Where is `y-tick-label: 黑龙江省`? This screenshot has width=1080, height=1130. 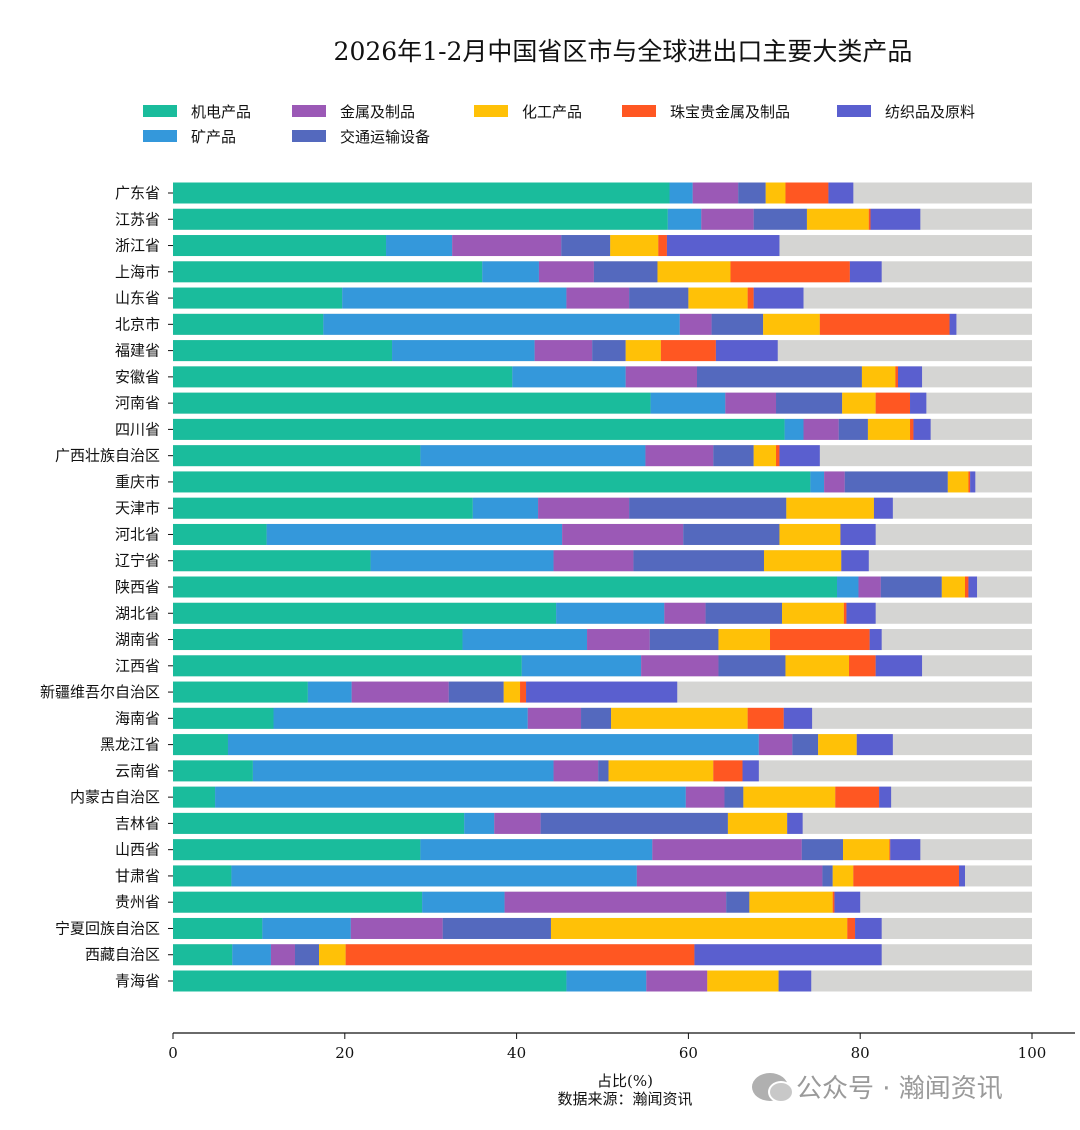
y-tick-label: 黑龙江省 is located at coordinates (130, 745).